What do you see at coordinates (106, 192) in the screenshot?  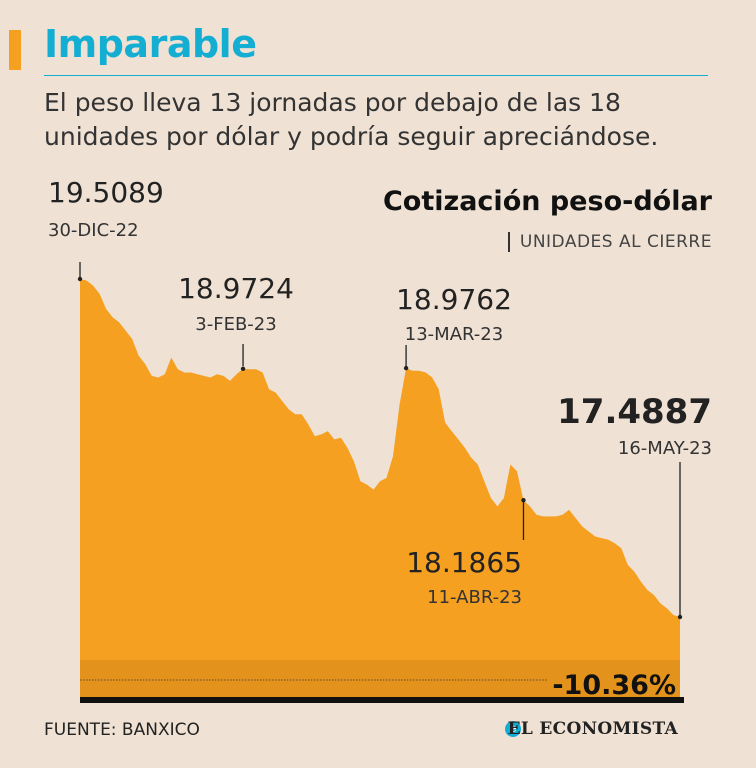 I see `annotation-value-label: 19.5089` at bounding box center [106, 192].